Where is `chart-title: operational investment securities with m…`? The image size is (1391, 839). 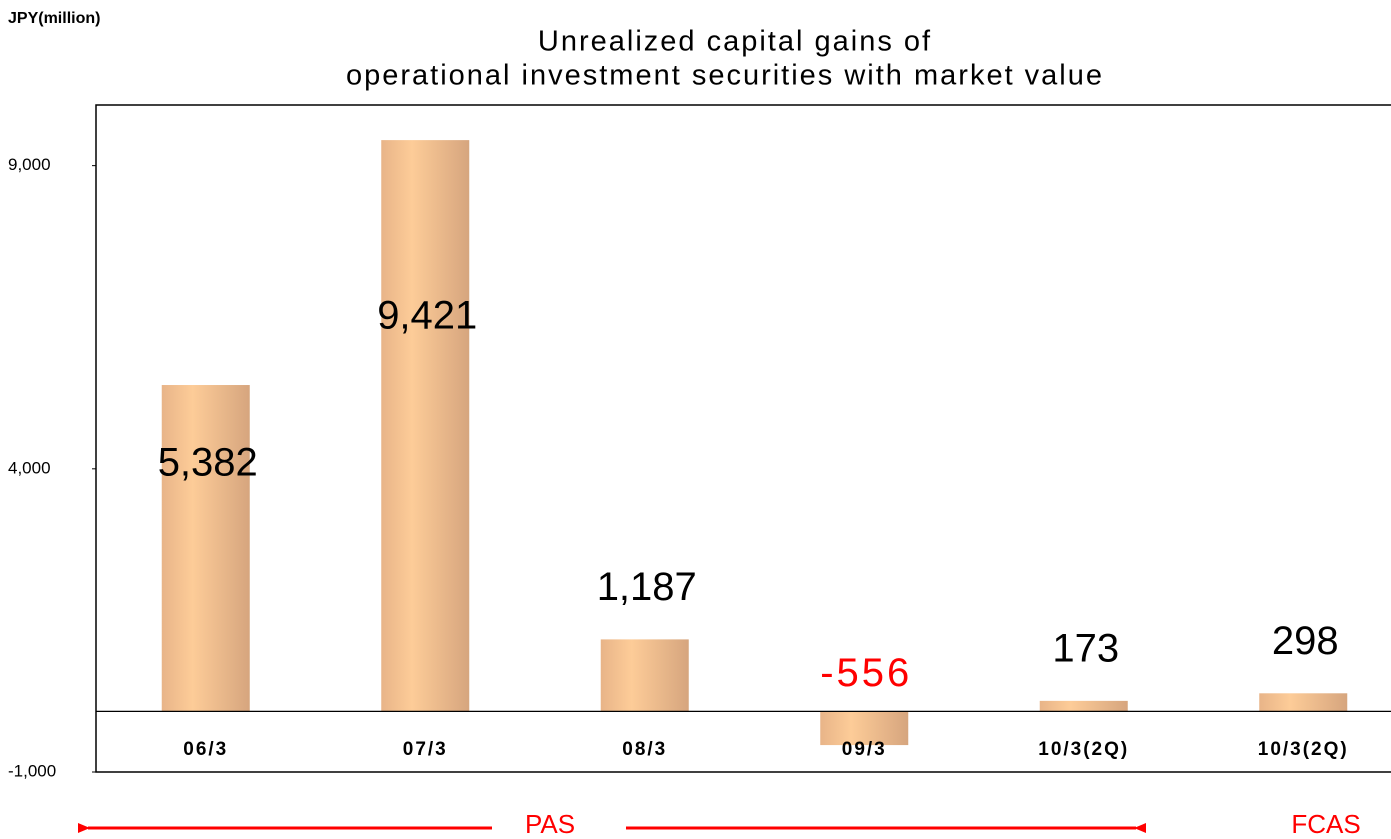
chart-title: operational investment securities with m… is located at coordinates (725, 76).